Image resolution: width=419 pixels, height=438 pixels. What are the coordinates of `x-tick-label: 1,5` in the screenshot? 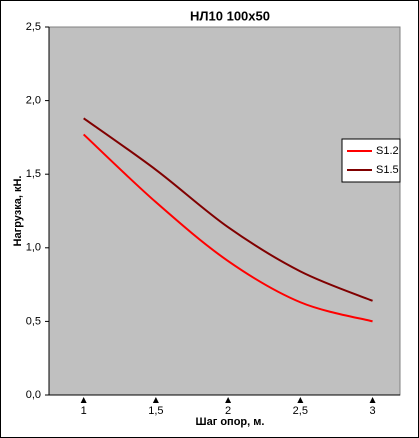 It's located at (155, 411).